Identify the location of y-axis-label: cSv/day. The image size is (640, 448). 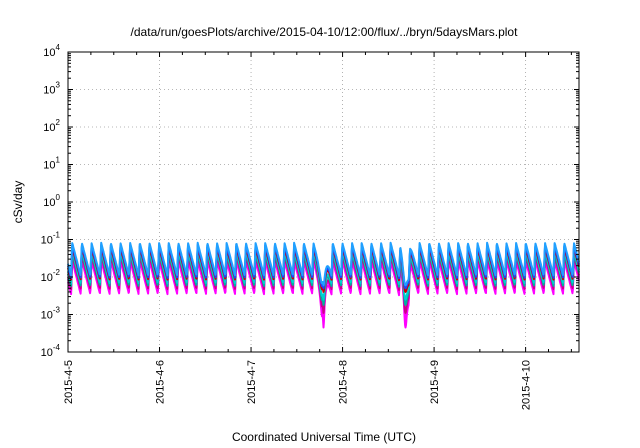
(18, 202).